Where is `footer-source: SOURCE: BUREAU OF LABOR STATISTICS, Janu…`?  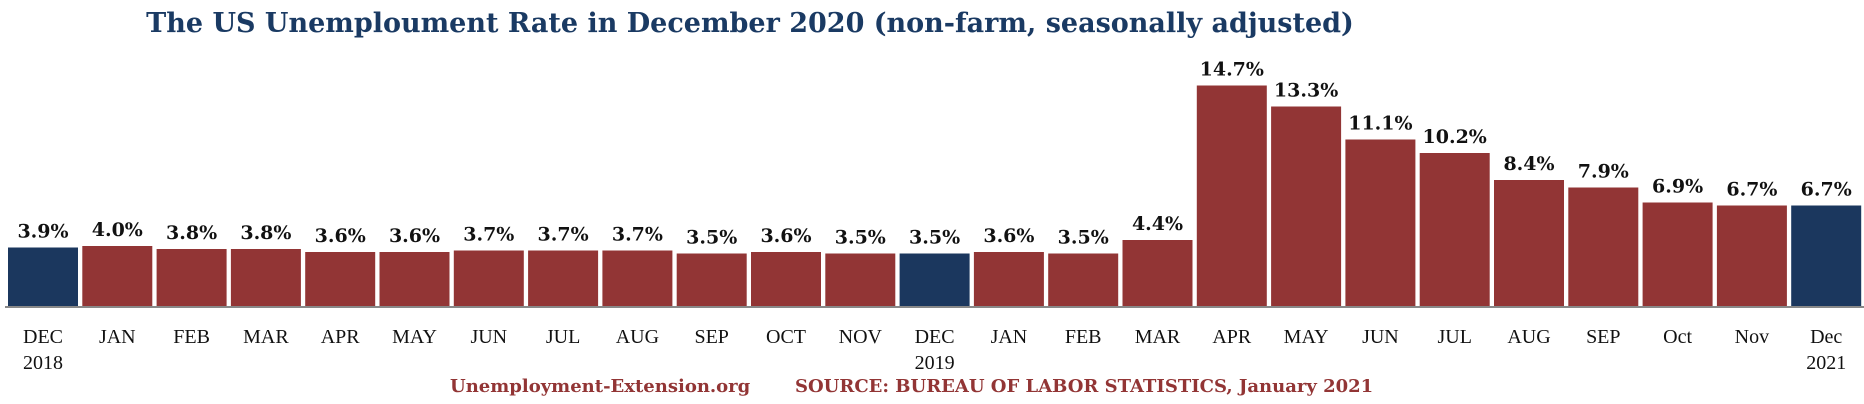
footer-source: SOURCE: BUREAU OF LABOR STATISTICS, Janu… is located at coordinates (1084, 386).